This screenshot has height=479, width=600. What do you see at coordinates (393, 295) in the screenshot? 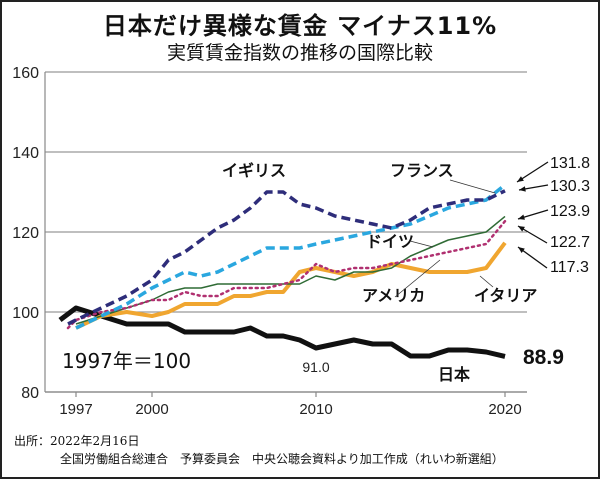
I see `series-label-usa: アメリカ` at bounding box center [393, 295].